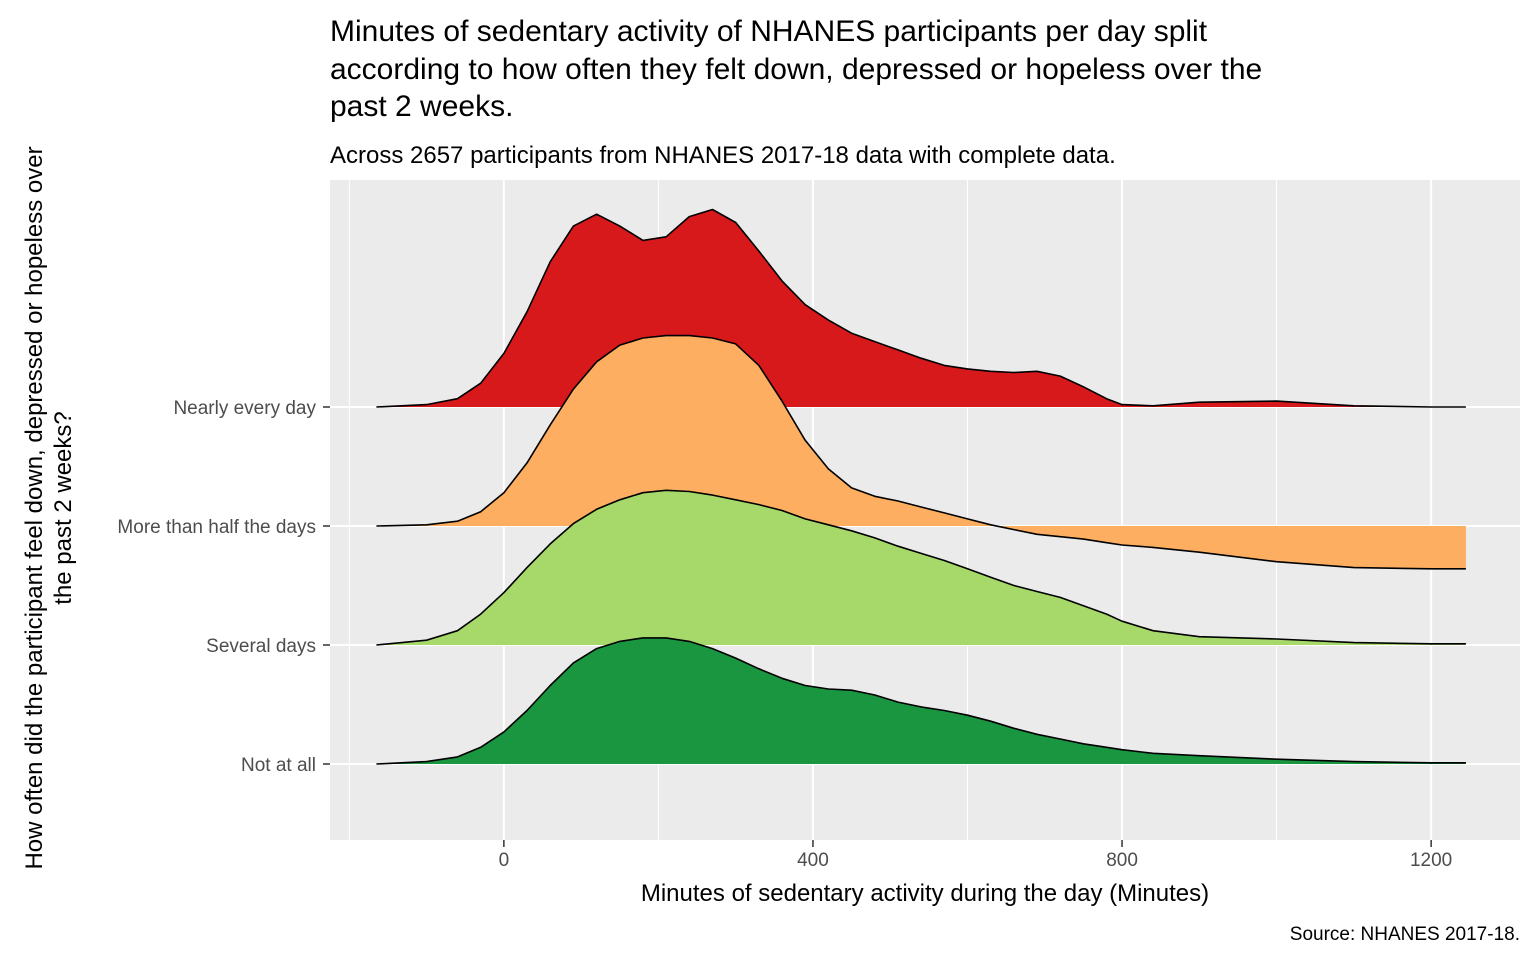 The height and width of the screenshot is (965, 1536). I want to click on x-tick-label: 0, so click(504, 860).